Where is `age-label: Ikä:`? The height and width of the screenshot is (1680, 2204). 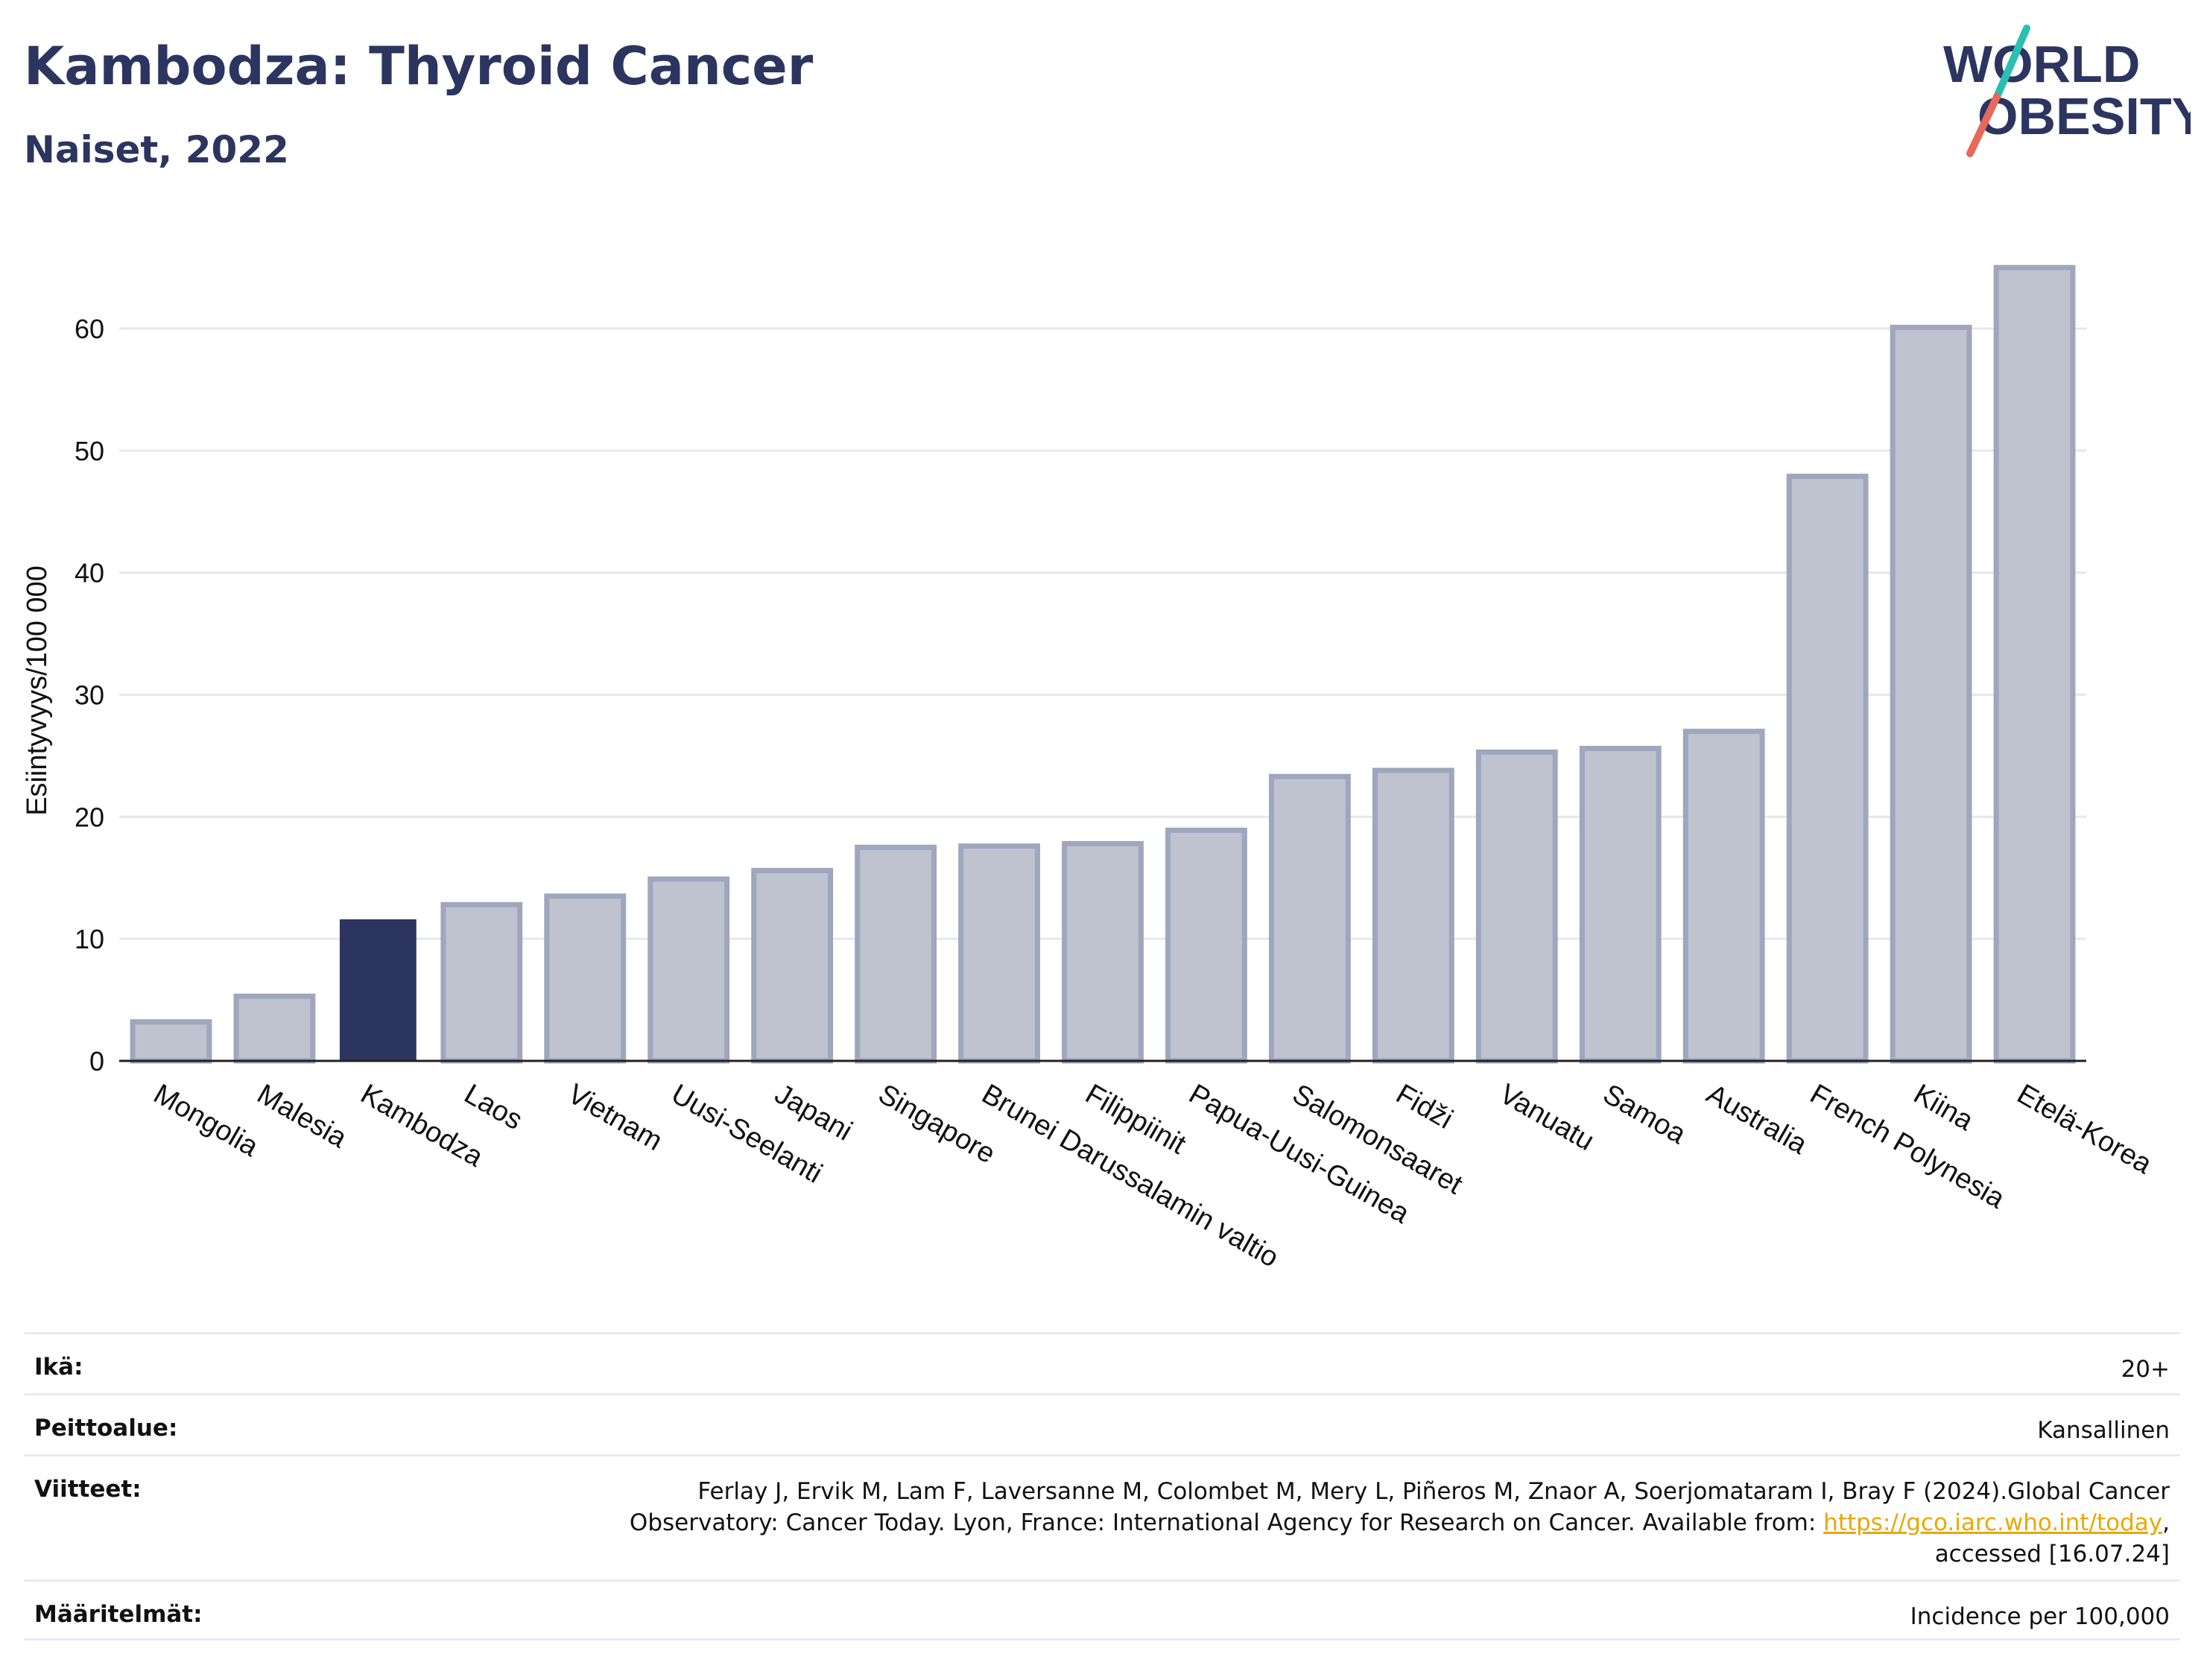
age-label: Ikä: is located at coordinates (58, 1367).